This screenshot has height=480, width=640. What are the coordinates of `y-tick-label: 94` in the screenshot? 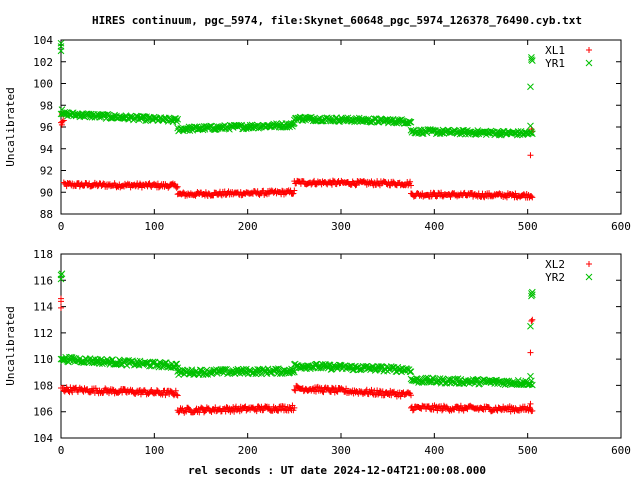 It's located at (47, 149).